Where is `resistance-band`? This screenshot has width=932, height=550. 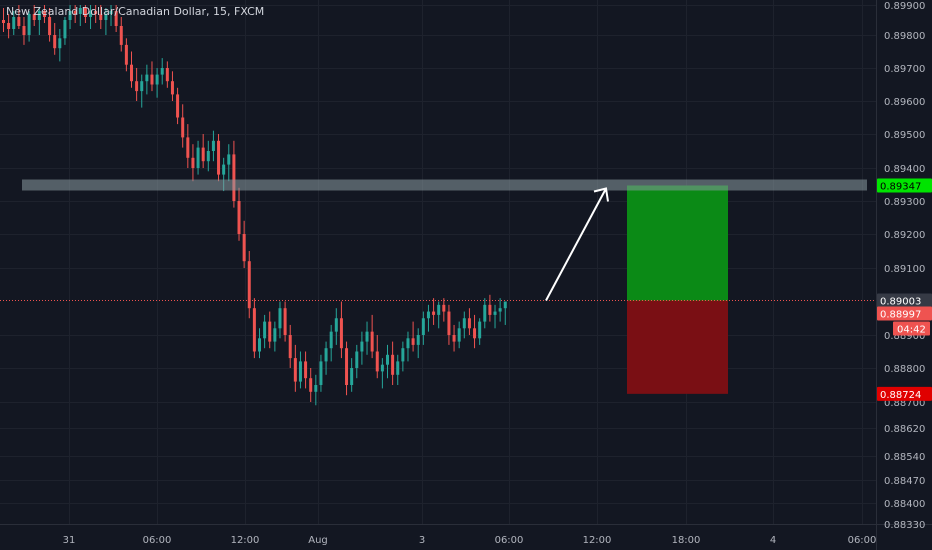
resistance-band is located at coordinates (444, 185).